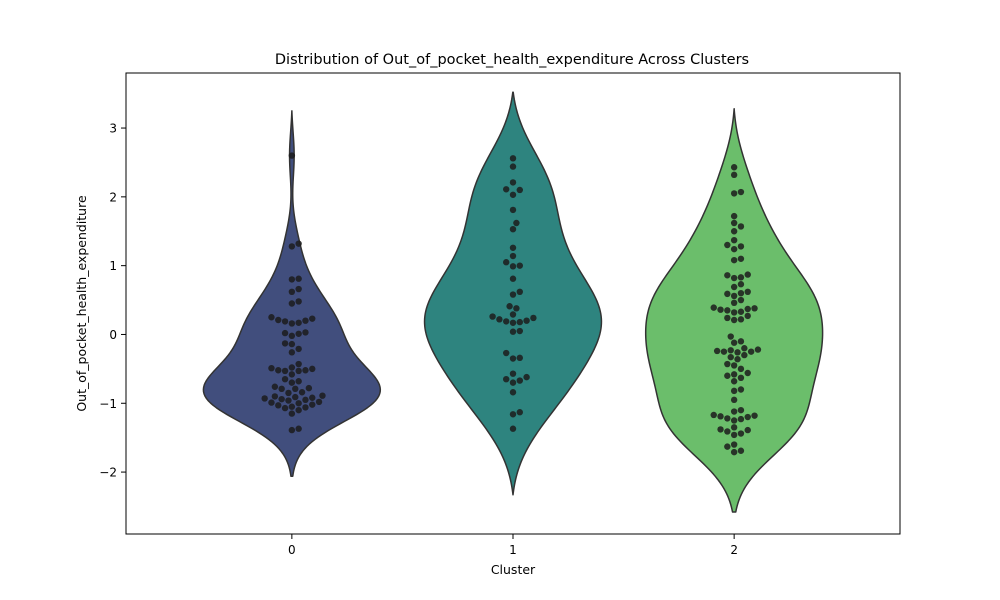 This screenshot has height=600, width=1000. What do you see at coordinates (734, 550) in the screenshot?
I see `x-tick-label: 2` at bounding box center [734, 550].